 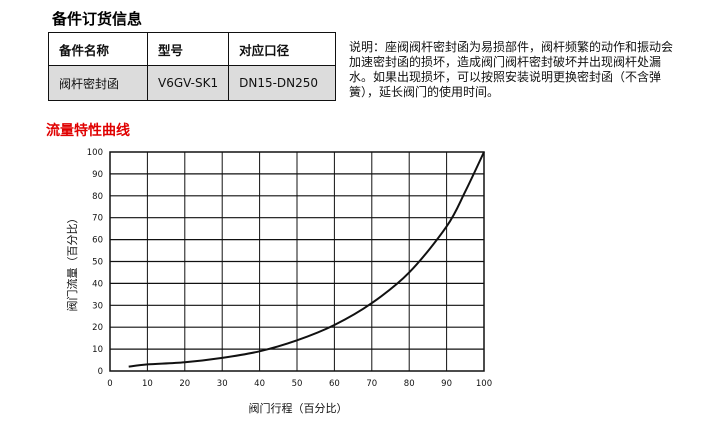 I want to click on x-axis-label: 阀门行程（百分比）, so click(x=298, y=408).